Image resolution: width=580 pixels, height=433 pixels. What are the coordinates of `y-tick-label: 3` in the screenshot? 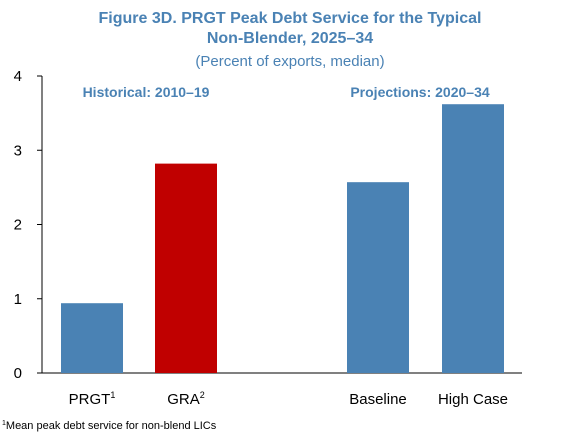 It's located at (18, 150).